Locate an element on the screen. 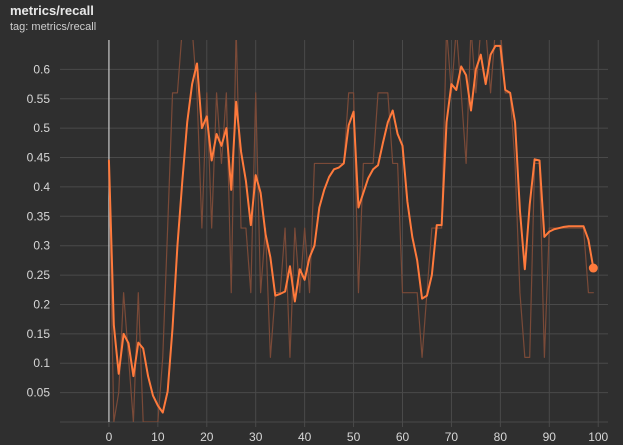 Image resolution: width=623 pixels, height=445 pixels. y-tick-label: 0.1 is located at coordinates (41, 363).